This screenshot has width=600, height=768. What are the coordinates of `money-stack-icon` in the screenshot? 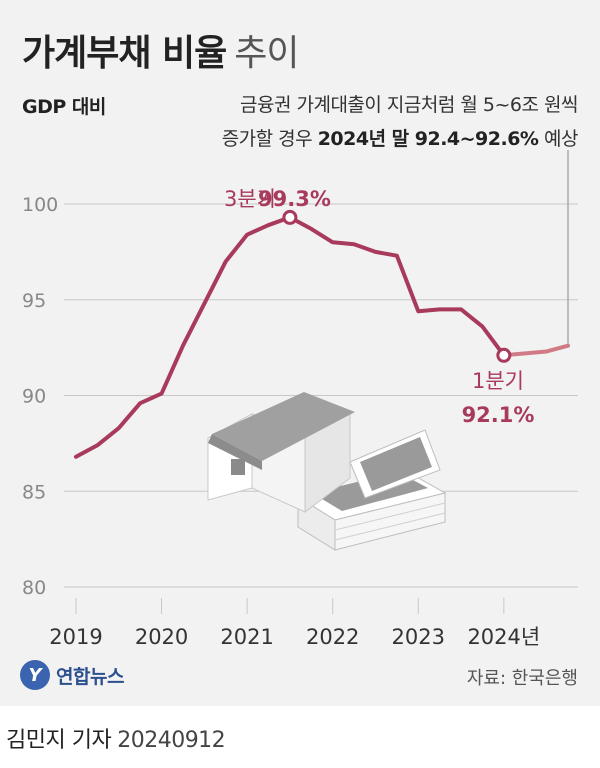 It's located at (371, 490).